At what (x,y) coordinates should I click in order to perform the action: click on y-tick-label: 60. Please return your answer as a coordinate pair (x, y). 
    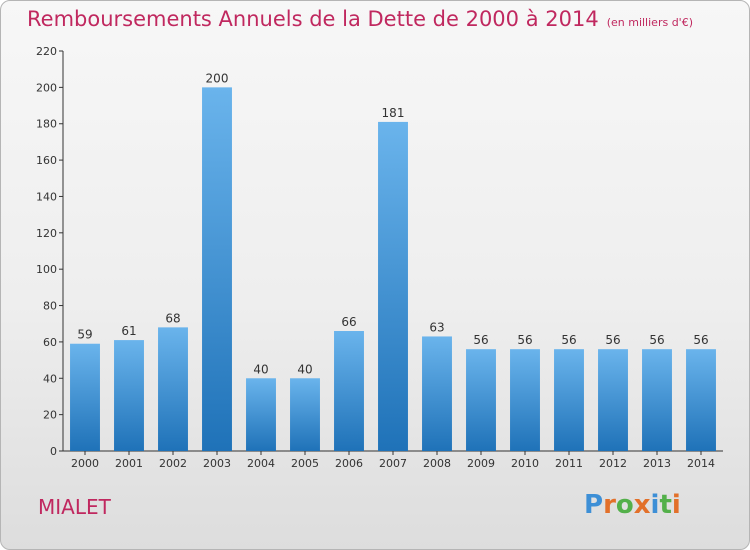
    Looking at the image, I should click on (50, 342).